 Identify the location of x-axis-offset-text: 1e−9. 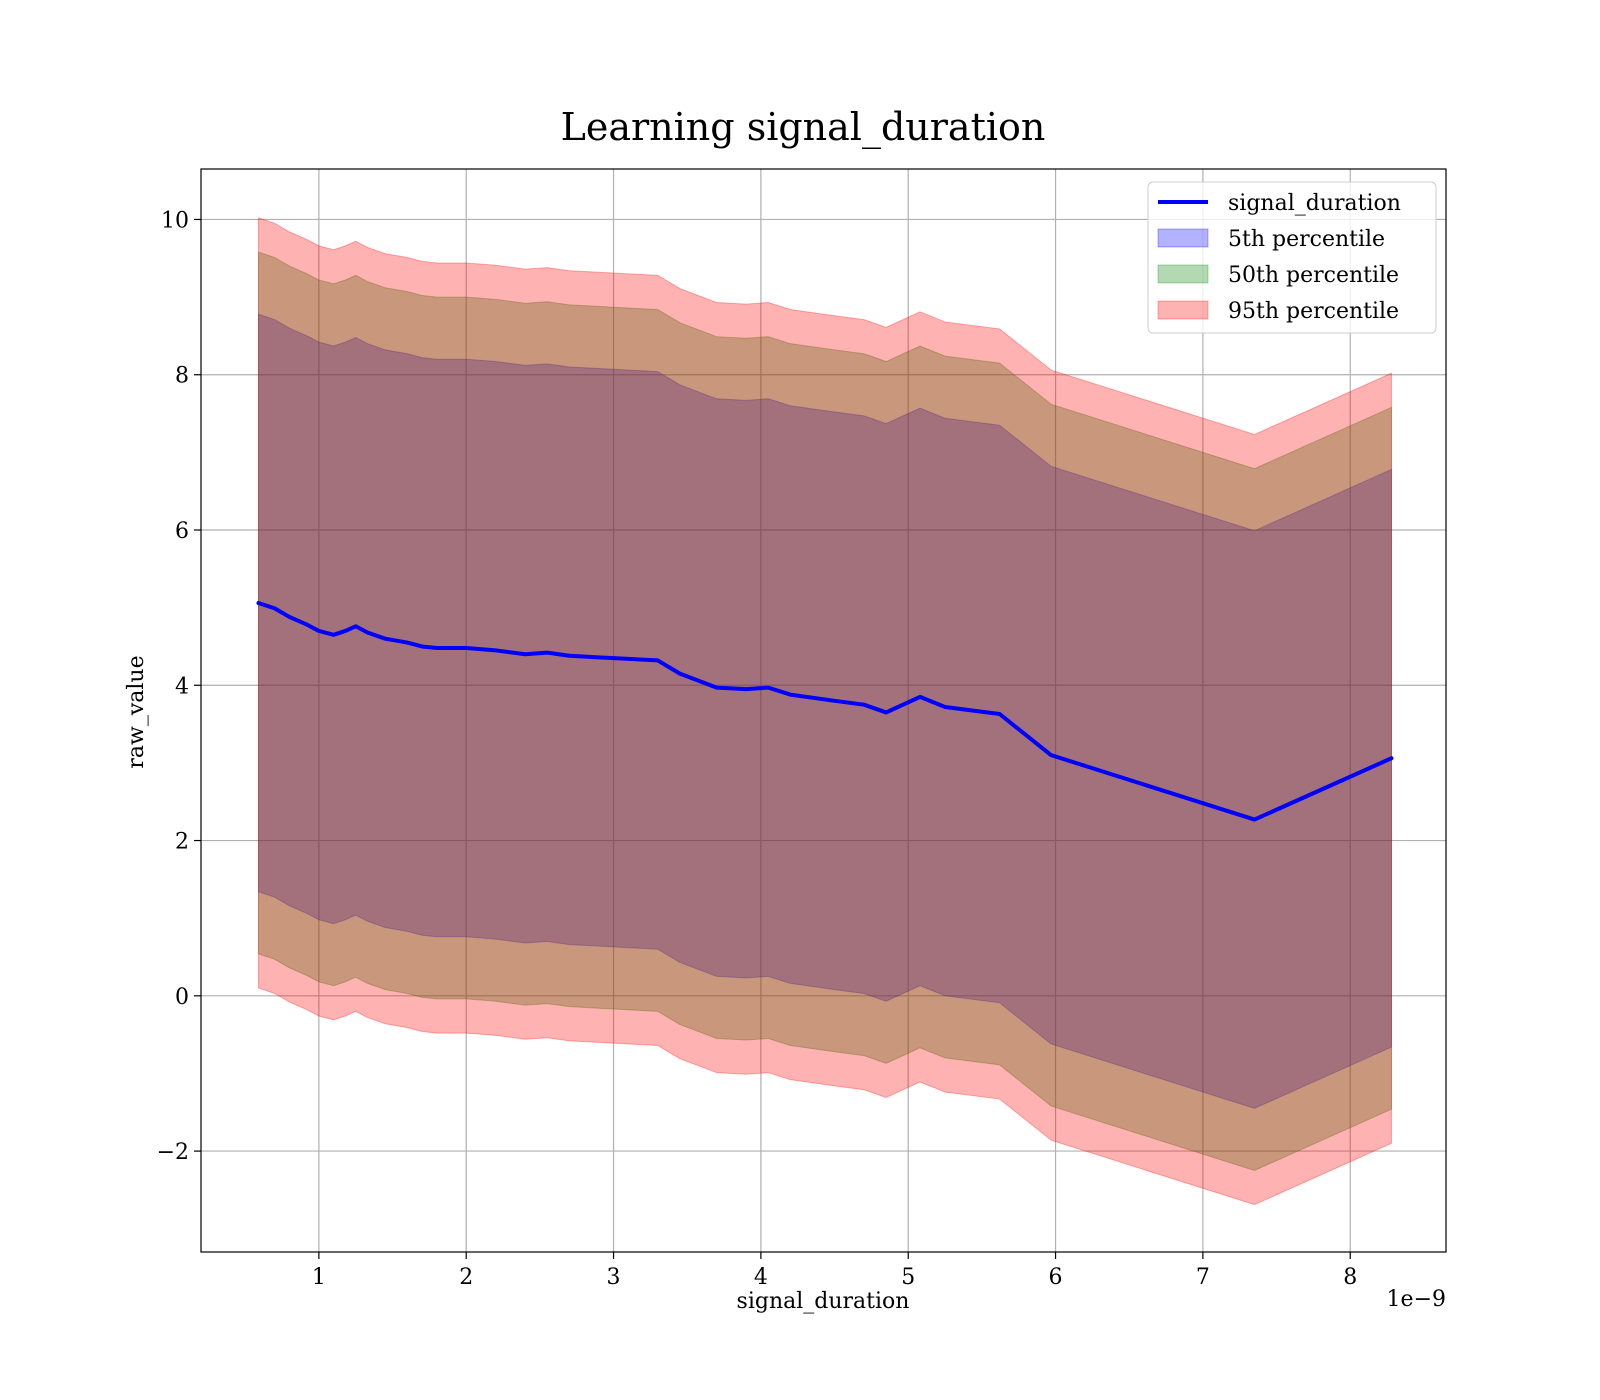
(1416, 1299).